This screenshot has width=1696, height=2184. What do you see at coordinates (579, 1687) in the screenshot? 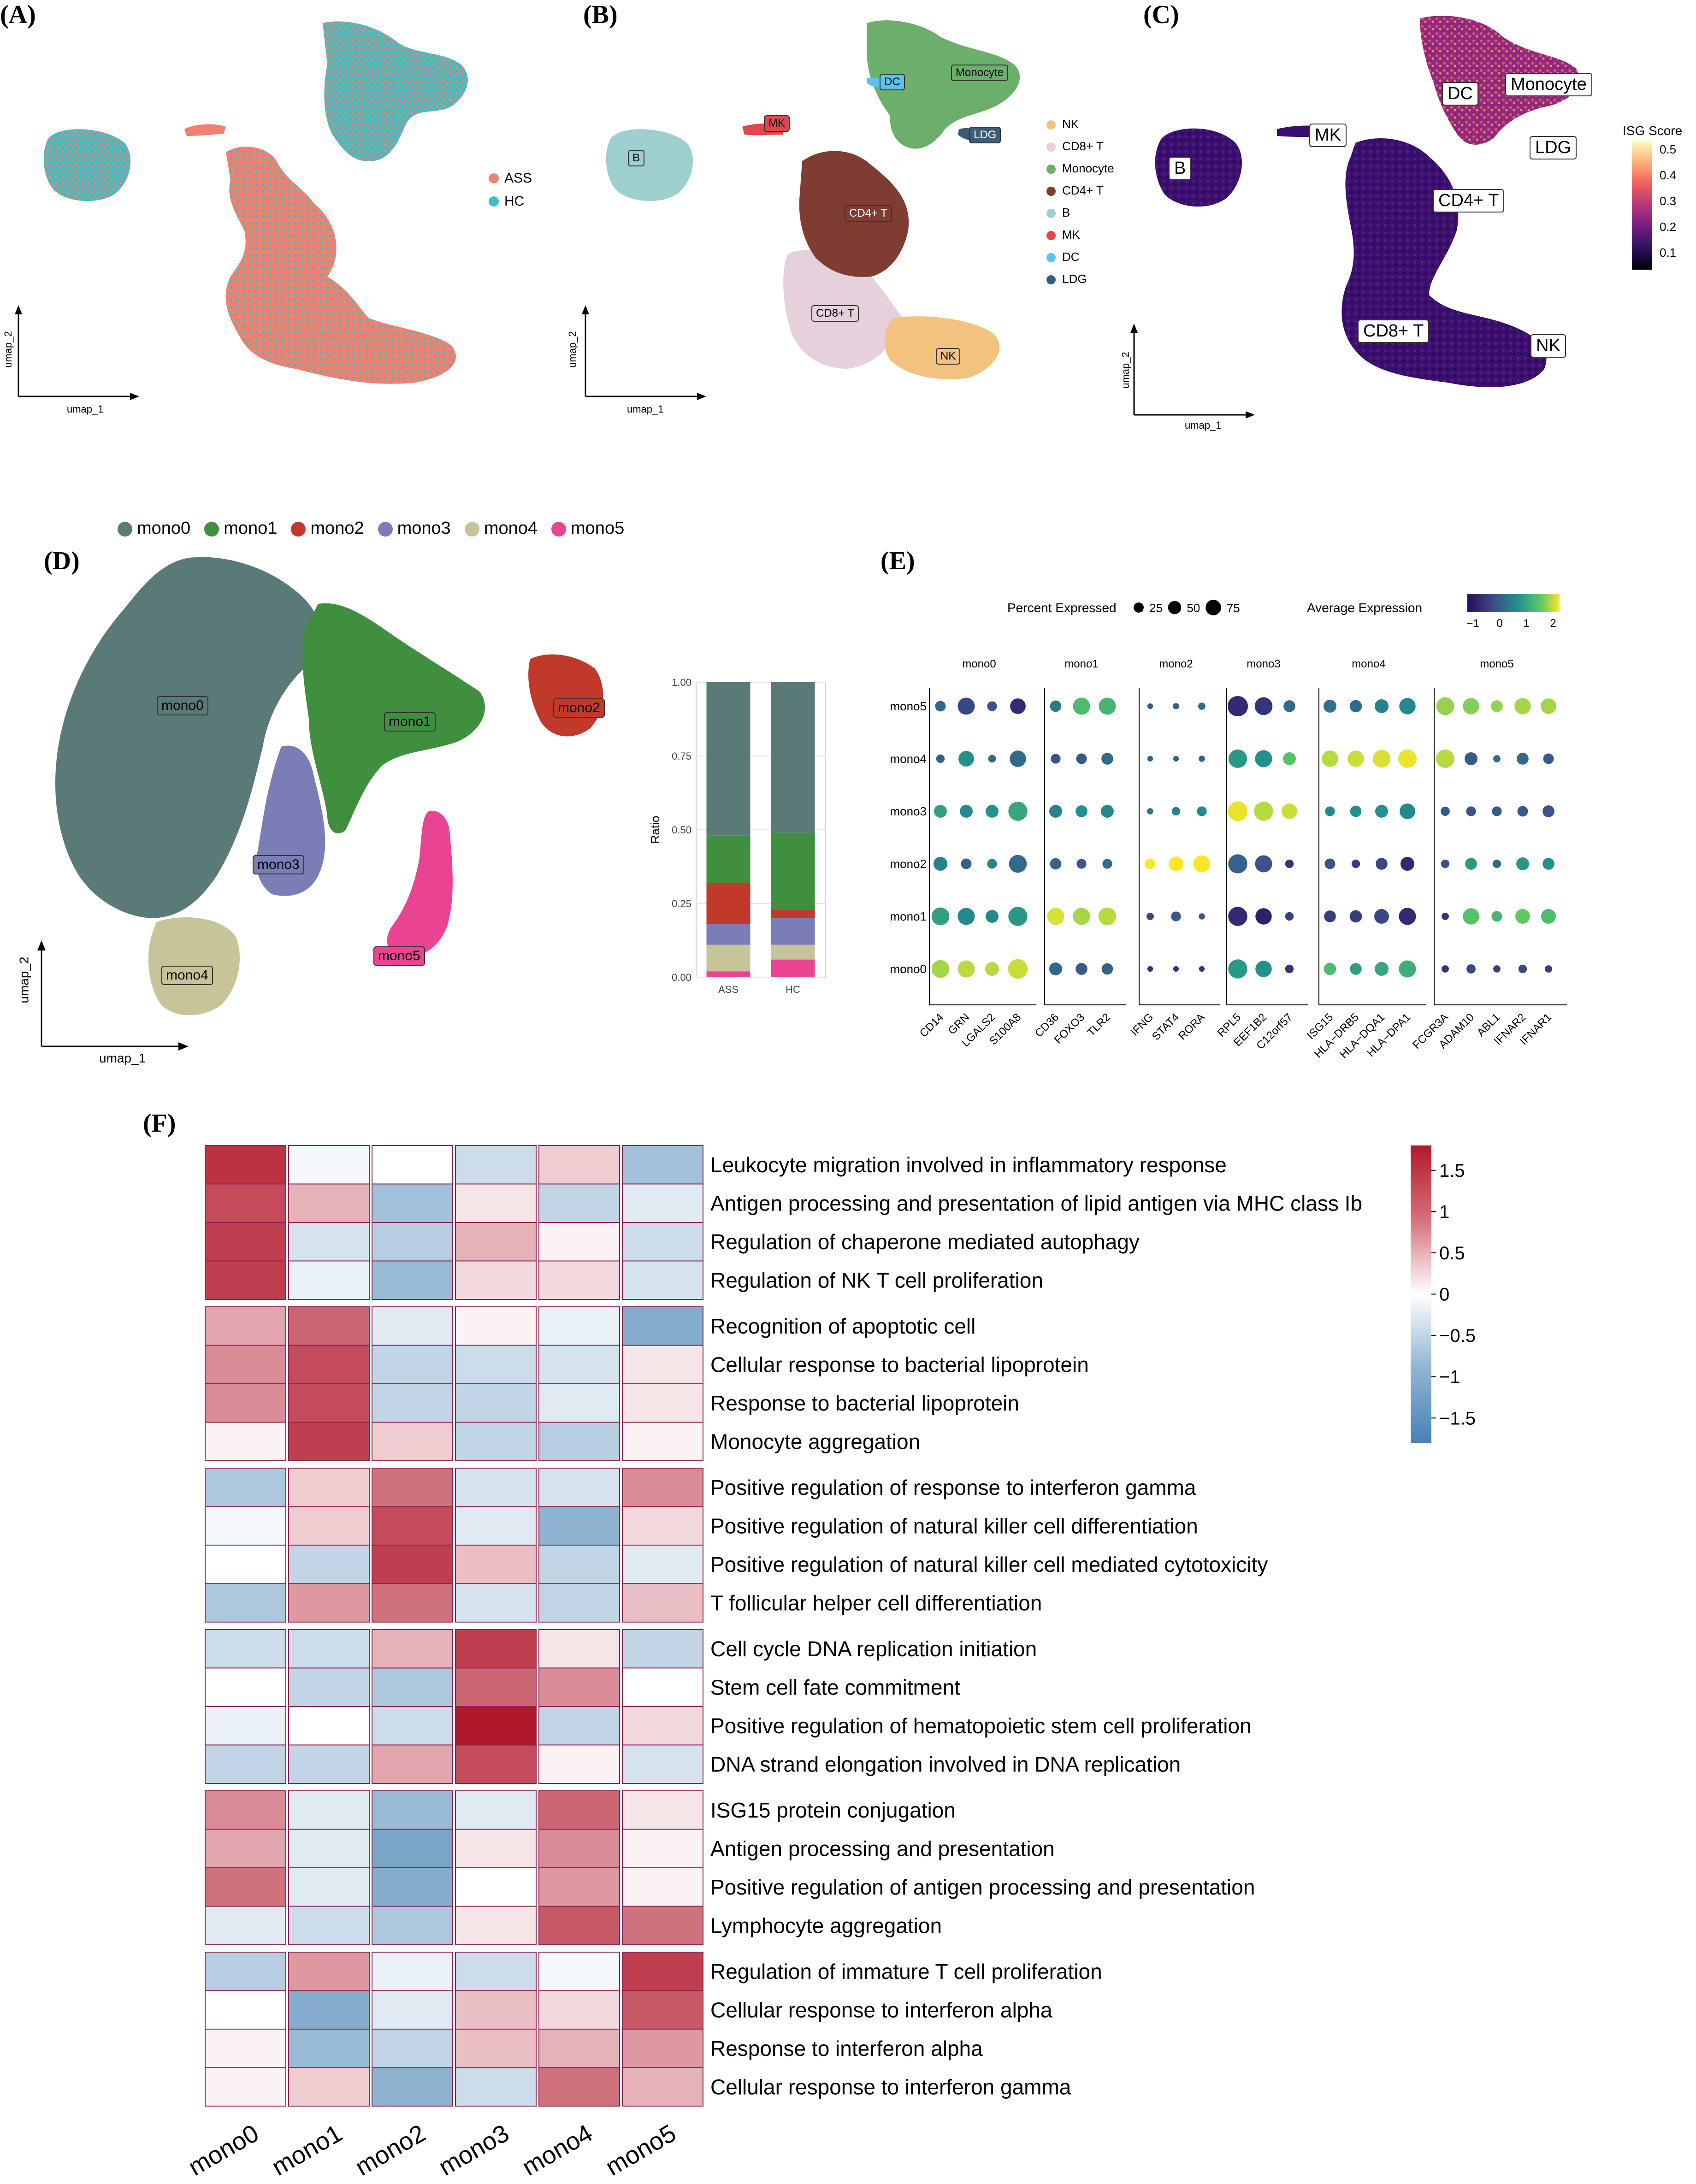
I see `heatmap-cell-b3-r1-mono4` at bounding box center [579, 1687].